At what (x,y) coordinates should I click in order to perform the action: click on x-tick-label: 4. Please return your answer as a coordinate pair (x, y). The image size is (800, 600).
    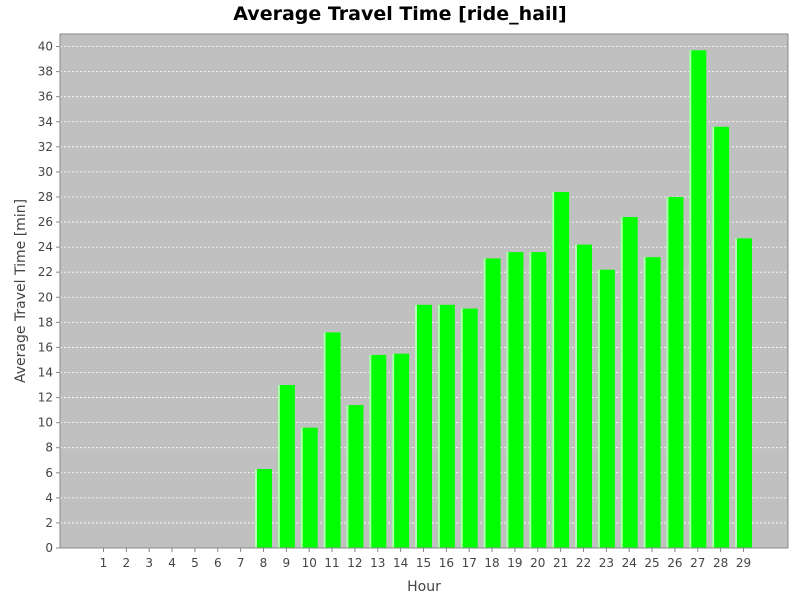
    Looking at the image, I should click on (172, 563).